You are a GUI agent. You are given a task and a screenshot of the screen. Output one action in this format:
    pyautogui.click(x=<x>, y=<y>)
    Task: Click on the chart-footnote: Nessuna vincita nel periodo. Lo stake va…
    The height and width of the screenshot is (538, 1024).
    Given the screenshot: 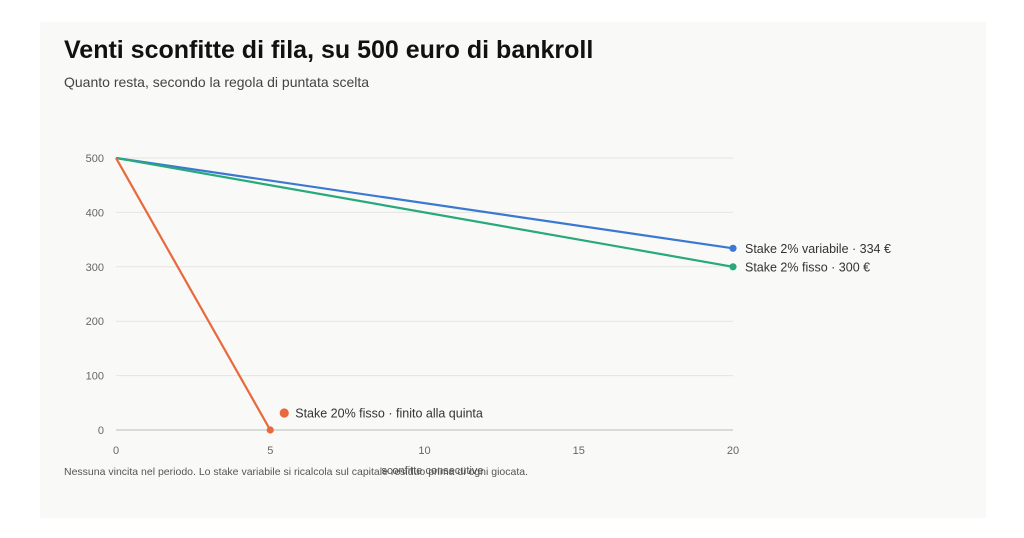 What is the action you would take?
    pyautogui.click(x=296, y=472)
    